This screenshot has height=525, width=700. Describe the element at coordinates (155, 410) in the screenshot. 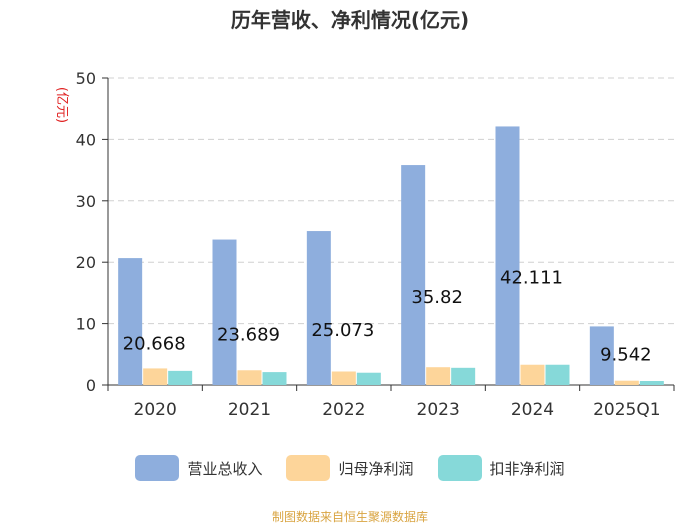

I see `x-tick-label: 2020` at that location.